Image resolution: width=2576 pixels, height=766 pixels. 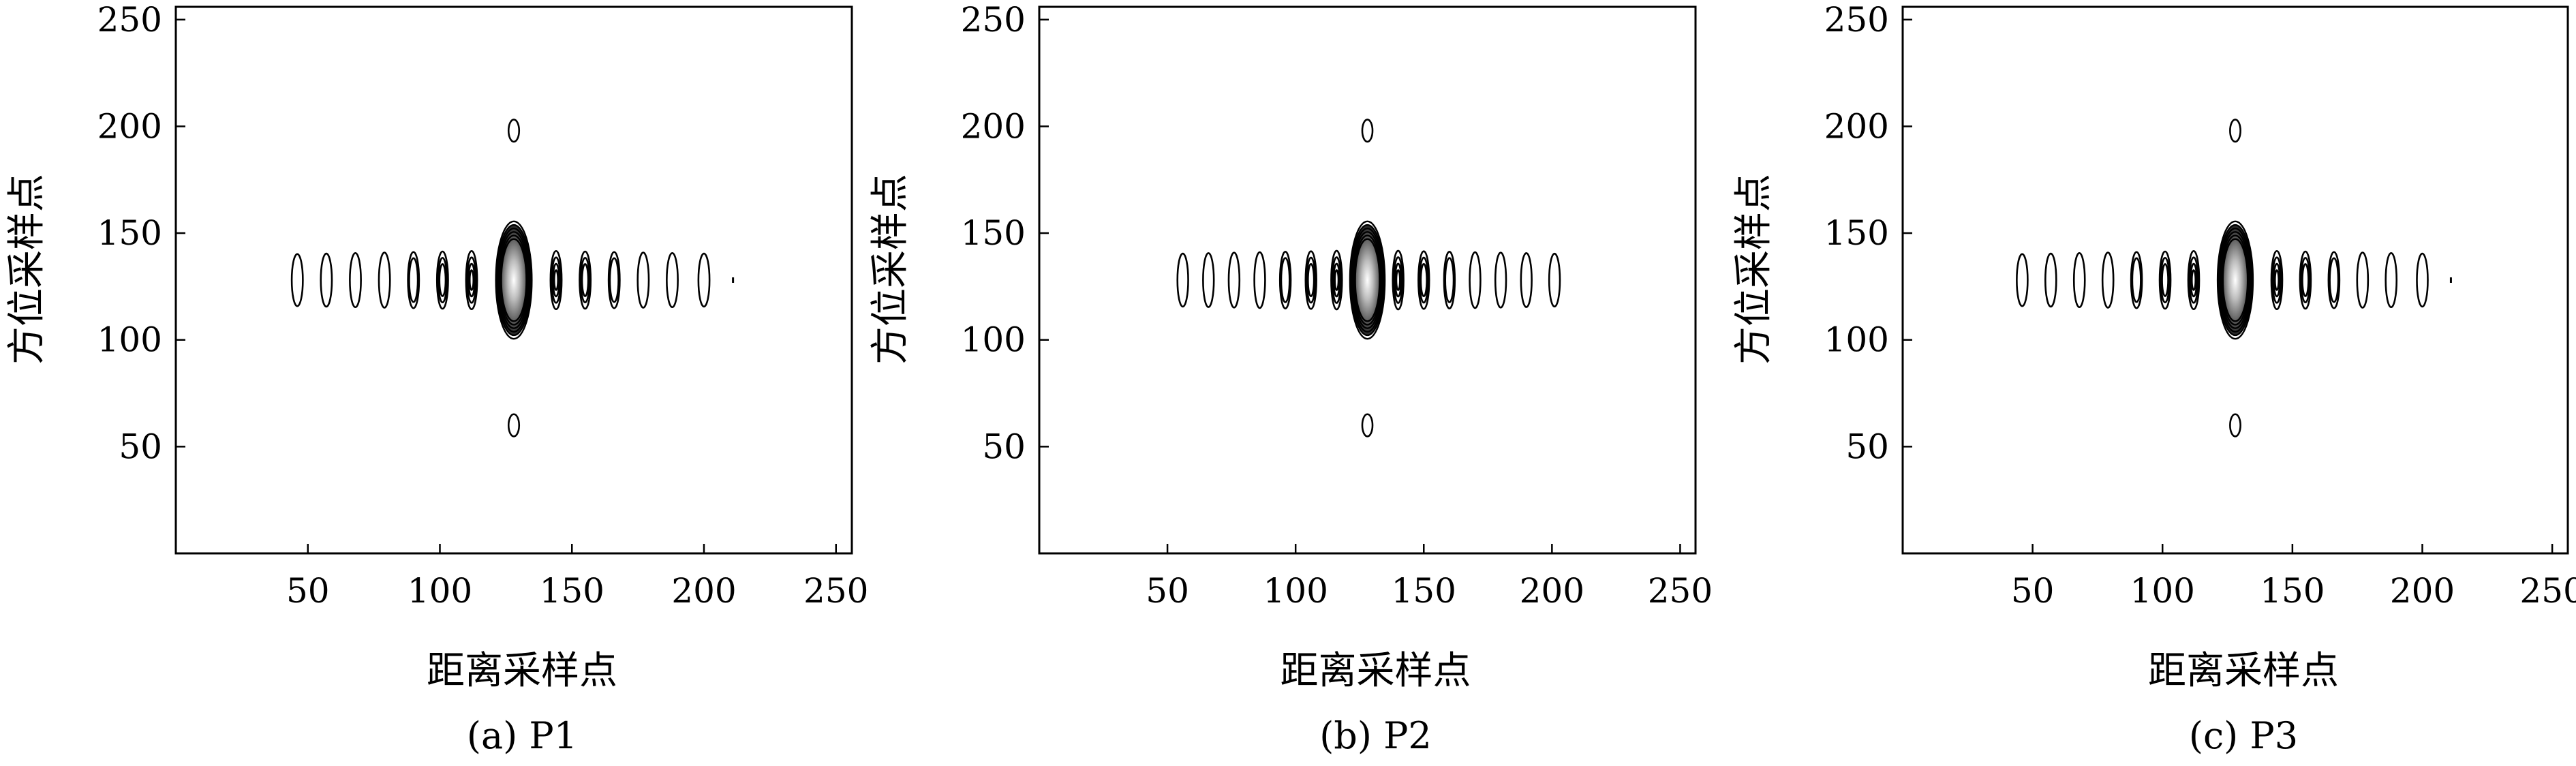 What do you see at coordinates (2243, 671) in the screenshot?
I see `x-axis-title: 距离采样点` at bounding box center [2243, 671].